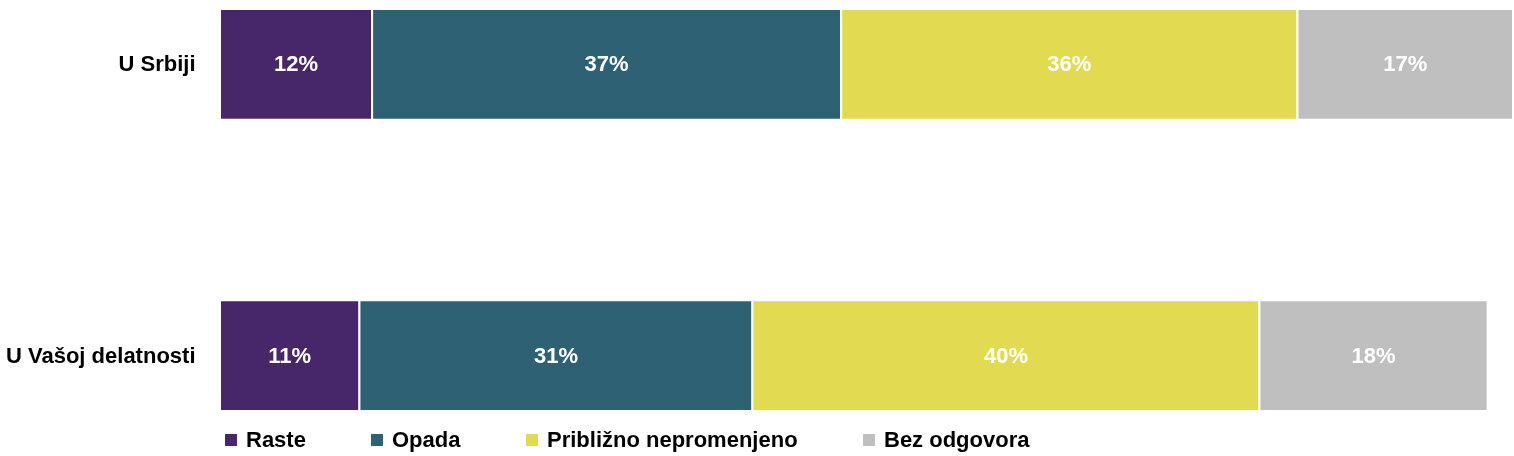  What do you see at coordinates (672, 439) in the screenshot?
I see `legend-label: Približno nepromenjeno` at bounding box center [672, 439].